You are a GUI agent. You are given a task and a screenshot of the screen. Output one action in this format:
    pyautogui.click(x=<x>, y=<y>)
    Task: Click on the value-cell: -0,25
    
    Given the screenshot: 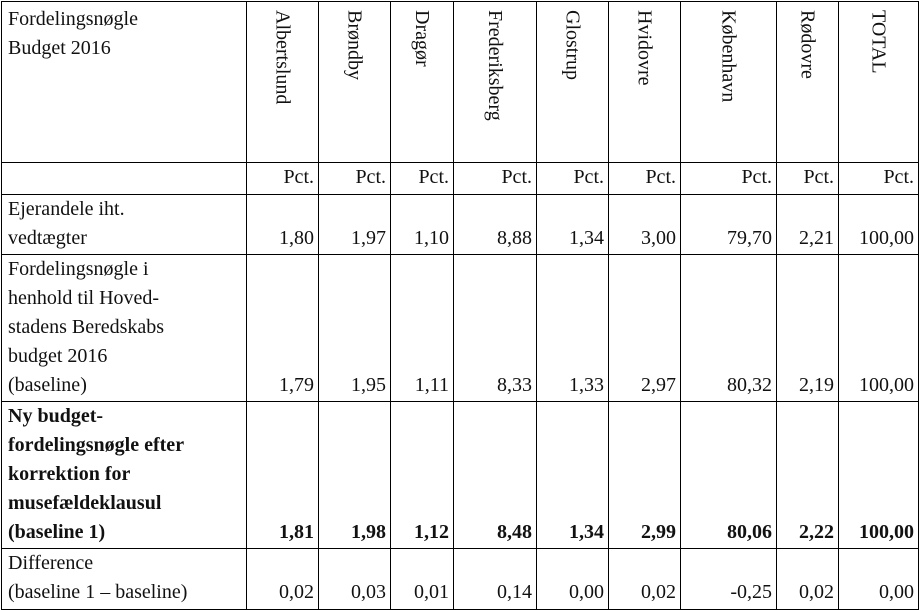 What is the action you would take?
    pyautogui.click(x=728, y=579)
    